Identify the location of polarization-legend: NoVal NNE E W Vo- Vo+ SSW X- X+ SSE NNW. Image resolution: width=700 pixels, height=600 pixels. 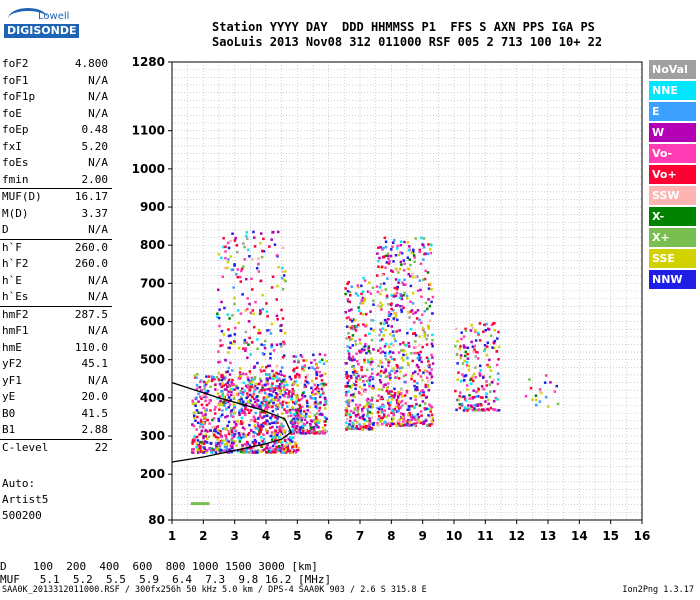
(672, 175).